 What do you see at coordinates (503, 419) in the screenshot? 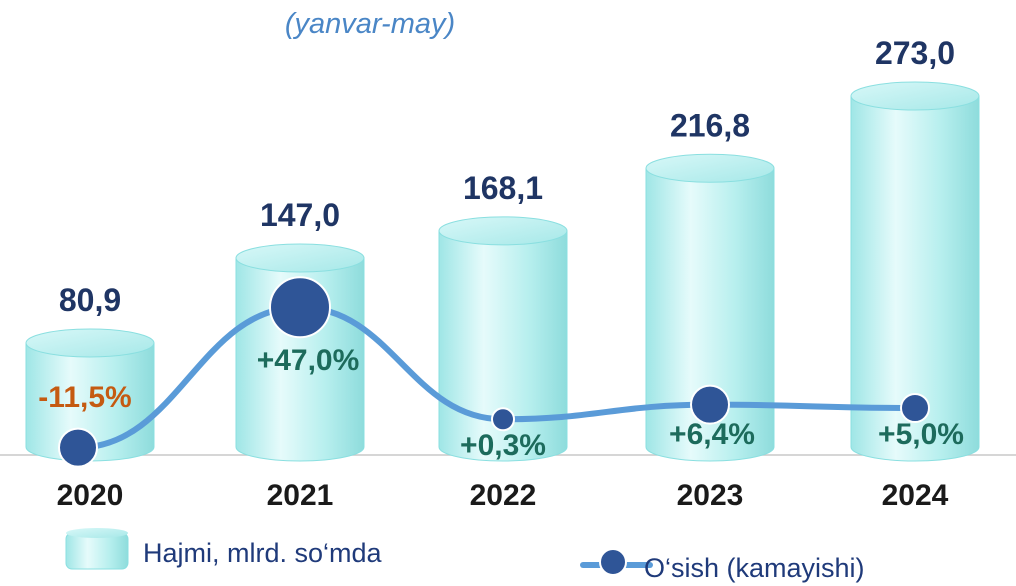
I see `growth-marker-2022` at bounding box center [503, 419].